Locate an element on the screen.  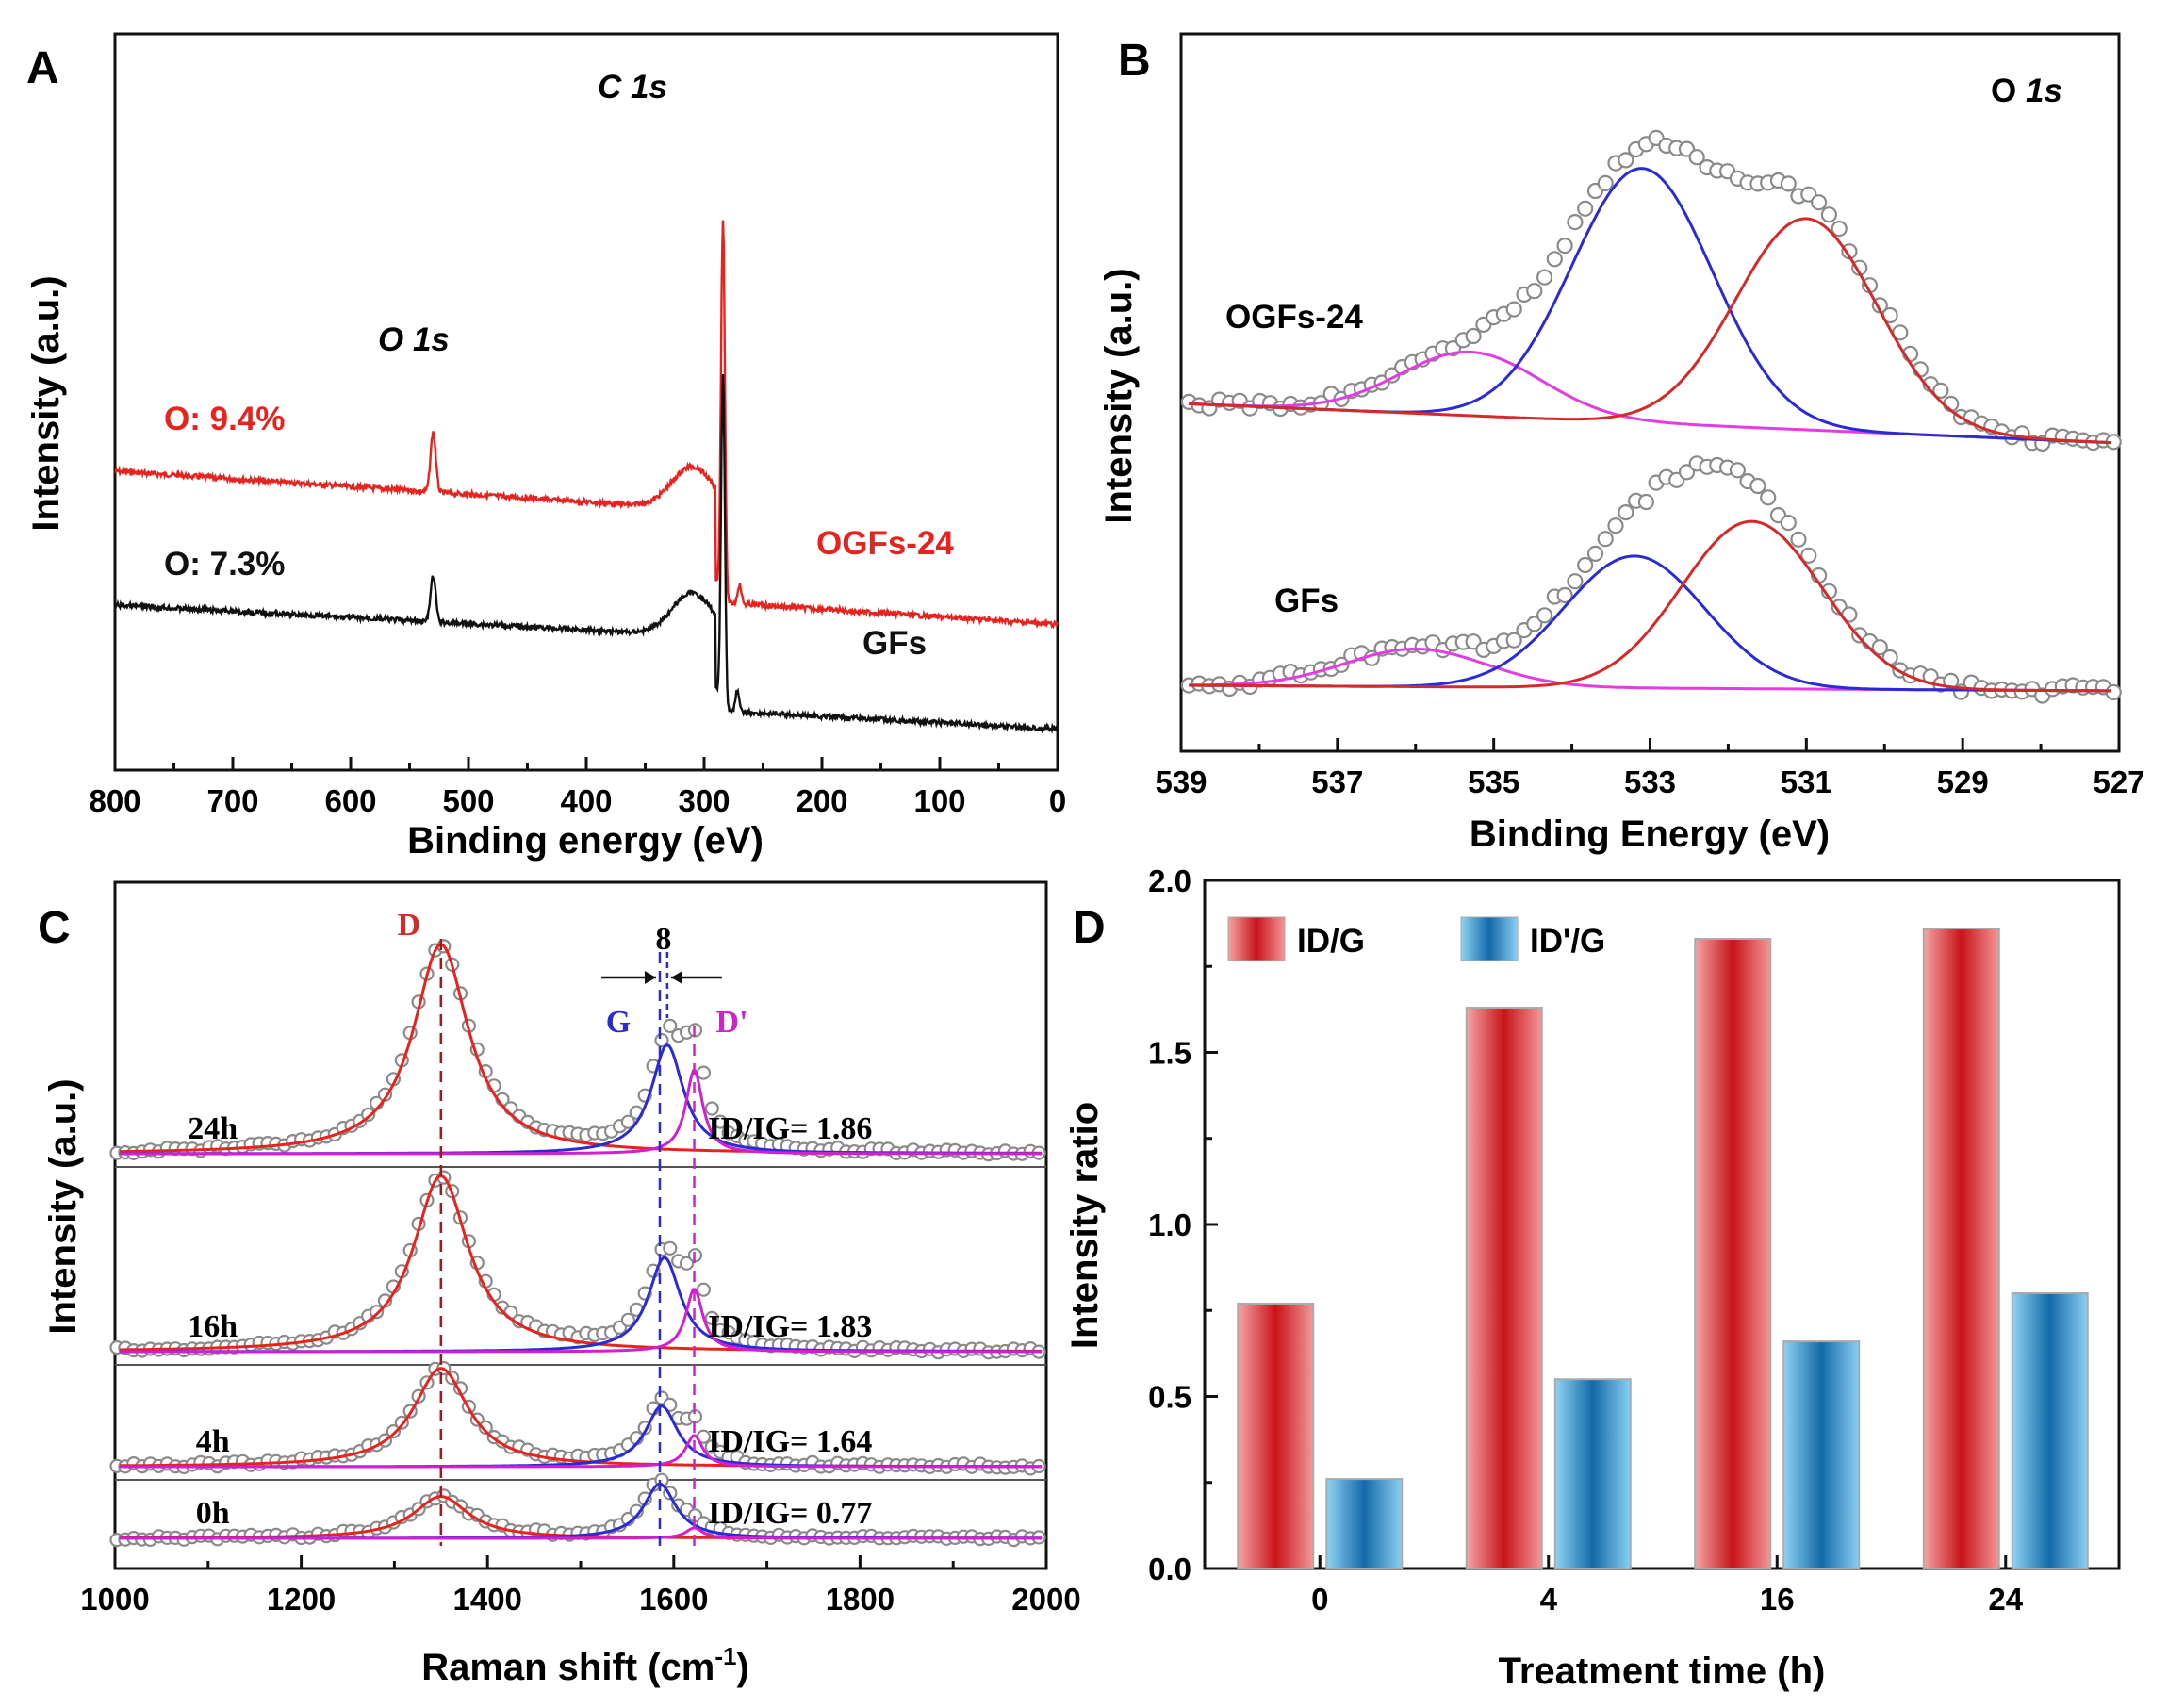
panel-b-title: O 1s is located at coordinates (2026, 91).